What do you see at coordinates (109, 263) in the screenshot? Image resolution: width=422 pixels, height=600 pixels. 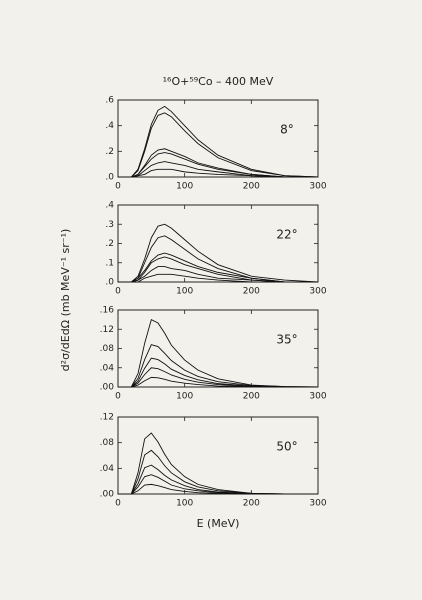 I see `y-tick-label: .1` at bounding box center [109, 263].